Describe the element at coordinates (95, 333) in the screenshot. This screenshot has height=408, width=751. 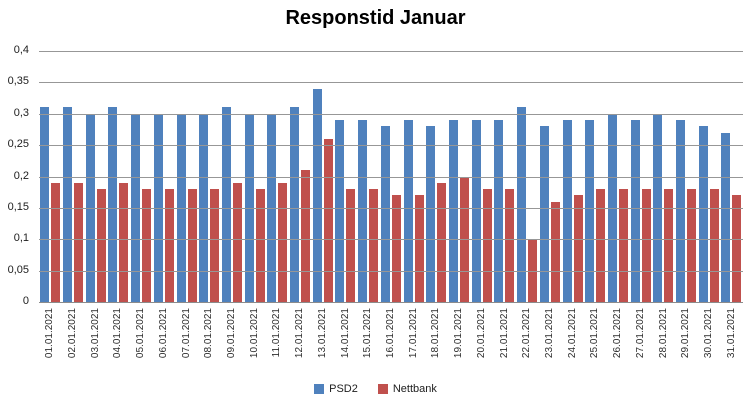
I see `x-axis-label: 03.01.2021` at that location.